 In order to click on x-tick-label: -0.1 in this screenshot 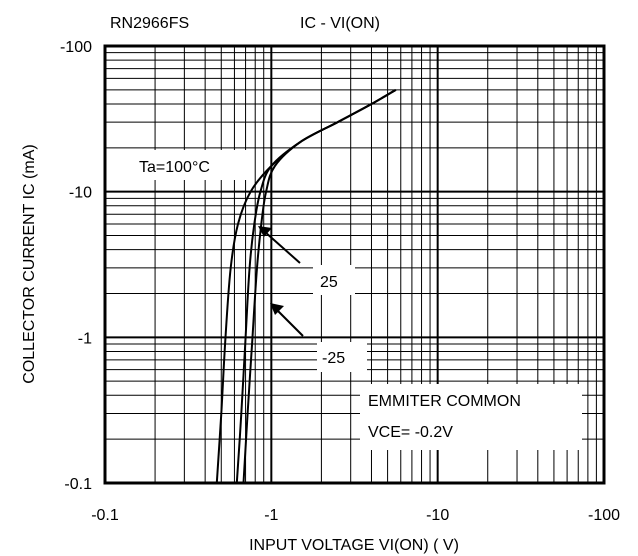, I will do `click(105, 515)`.